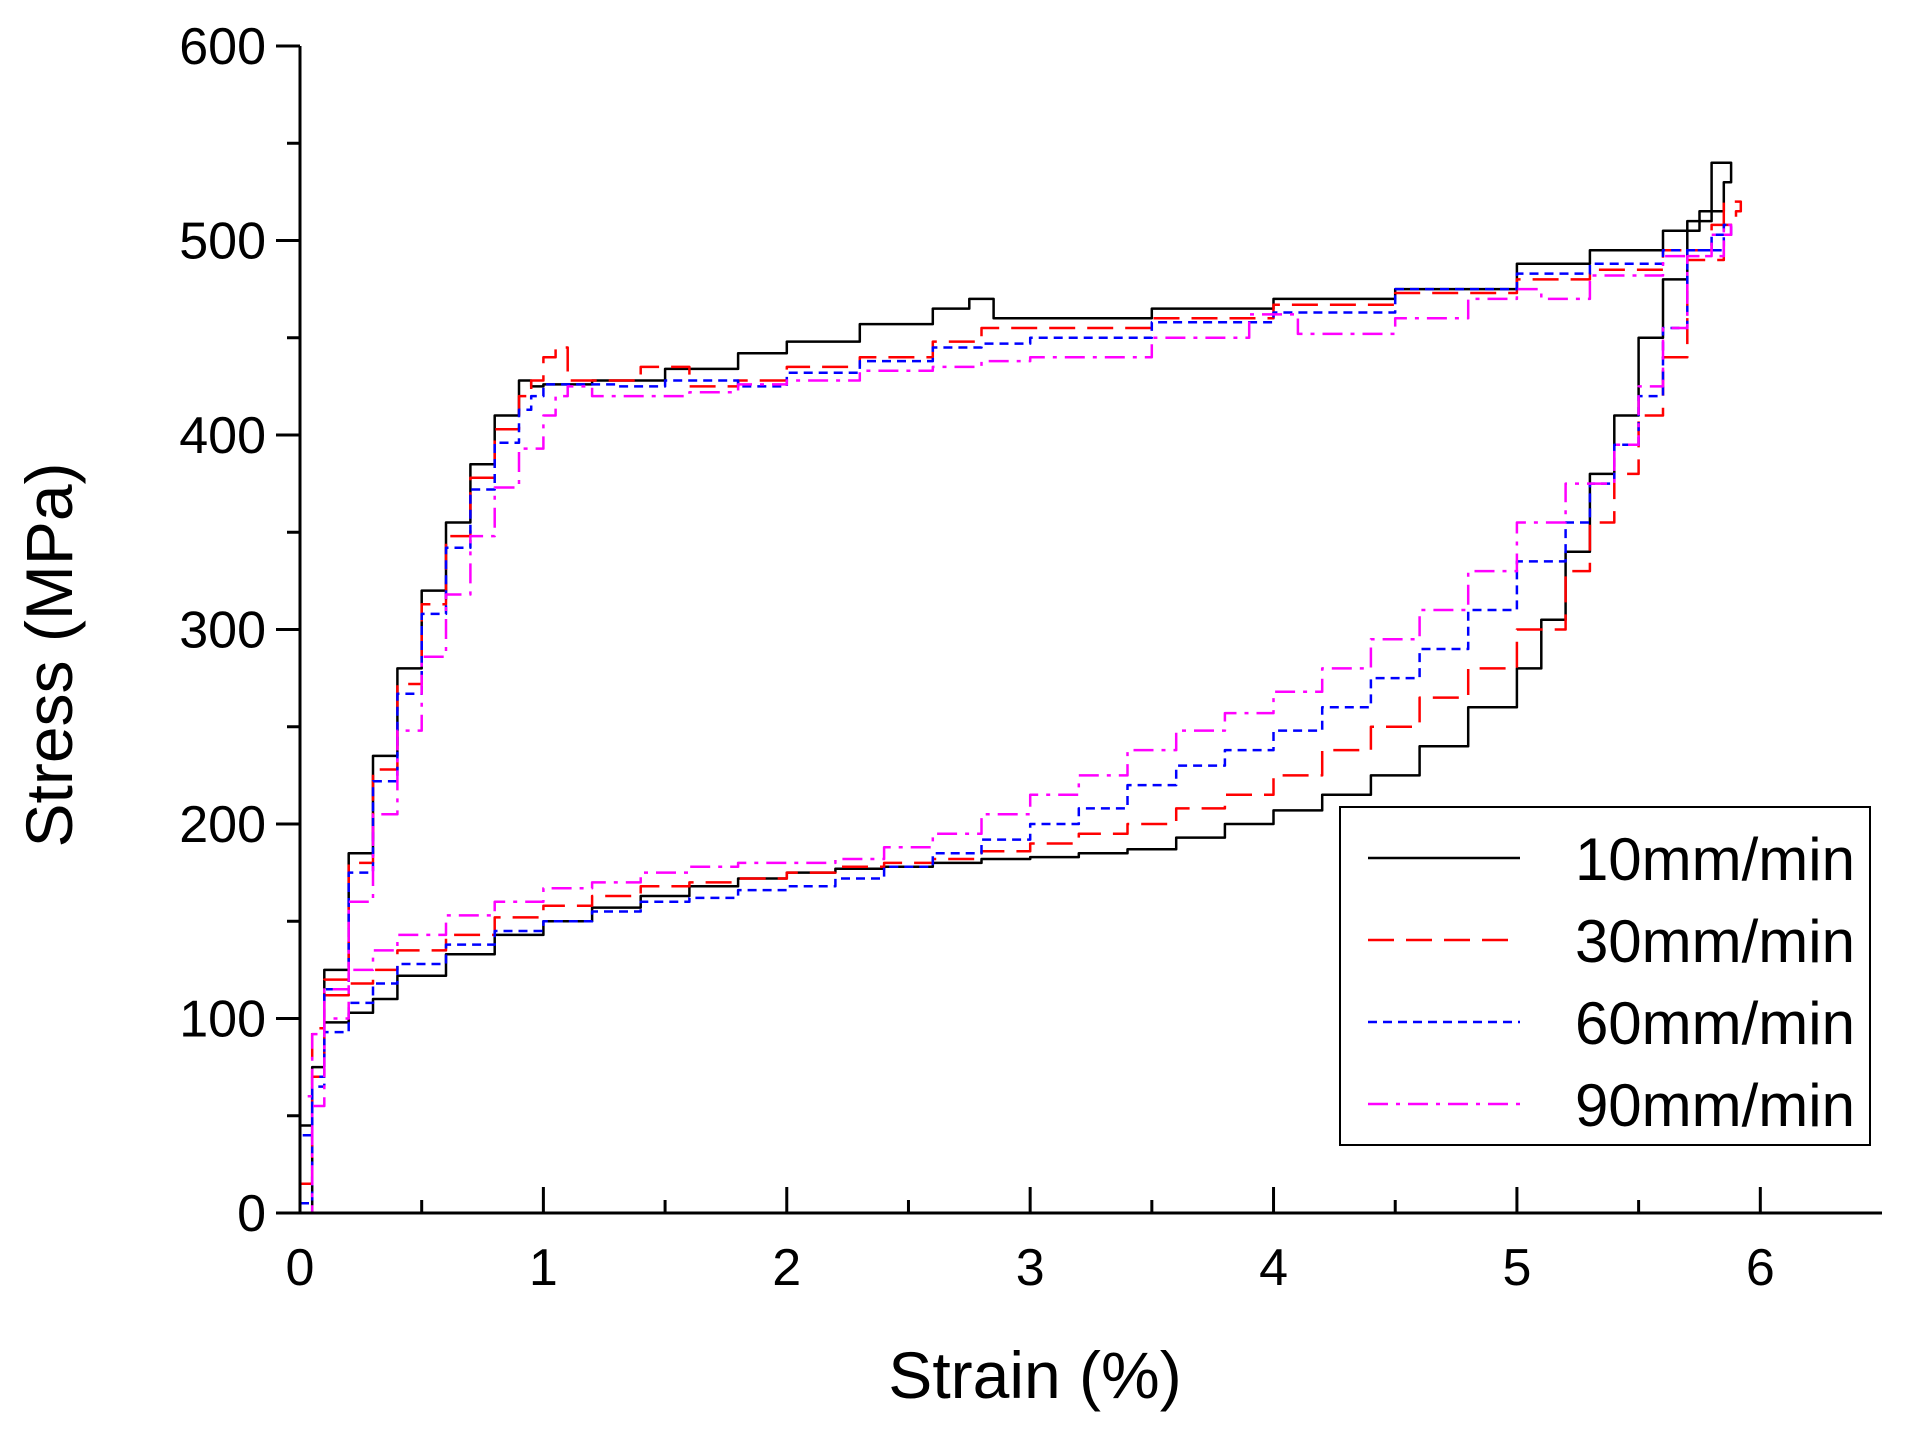 The width and height of the screenshot is (1908, 1433). Describe the element at coordinates (786, 1268) in the screenshot. I see `x-tick-label: 2` at that location.